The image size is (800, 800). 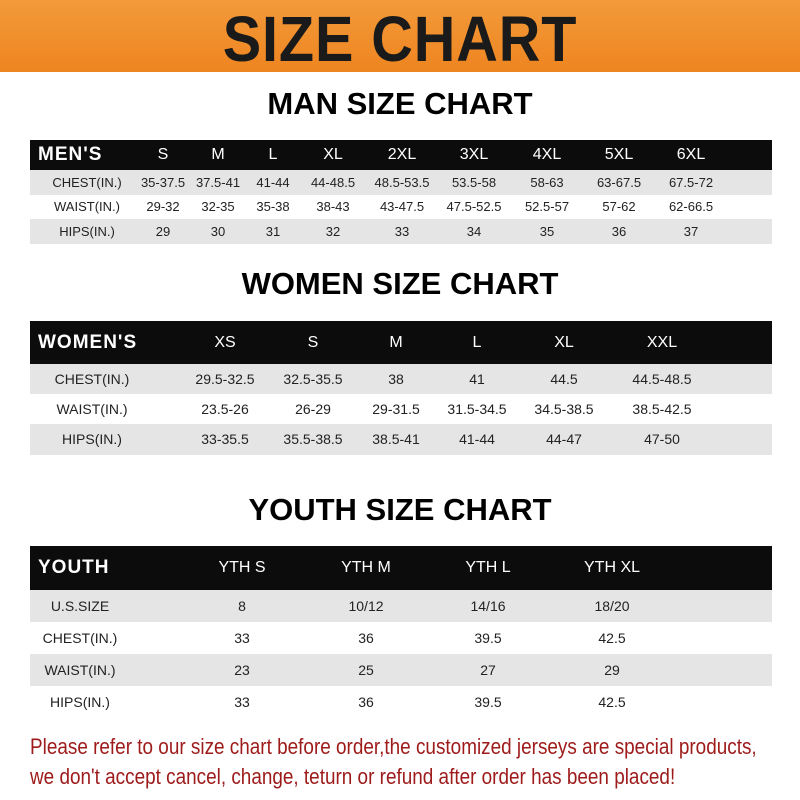 I want to click on cell: 57-62, so click(x=619, y=206).